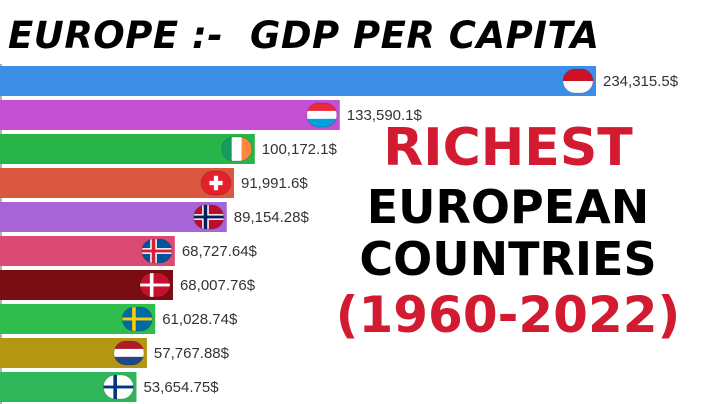 This screenshot has height=404, width=720. Describe the element at coordinates (508, 207) in the screenshot. I see `overlay-line-european: EUROPEAN` at that location.